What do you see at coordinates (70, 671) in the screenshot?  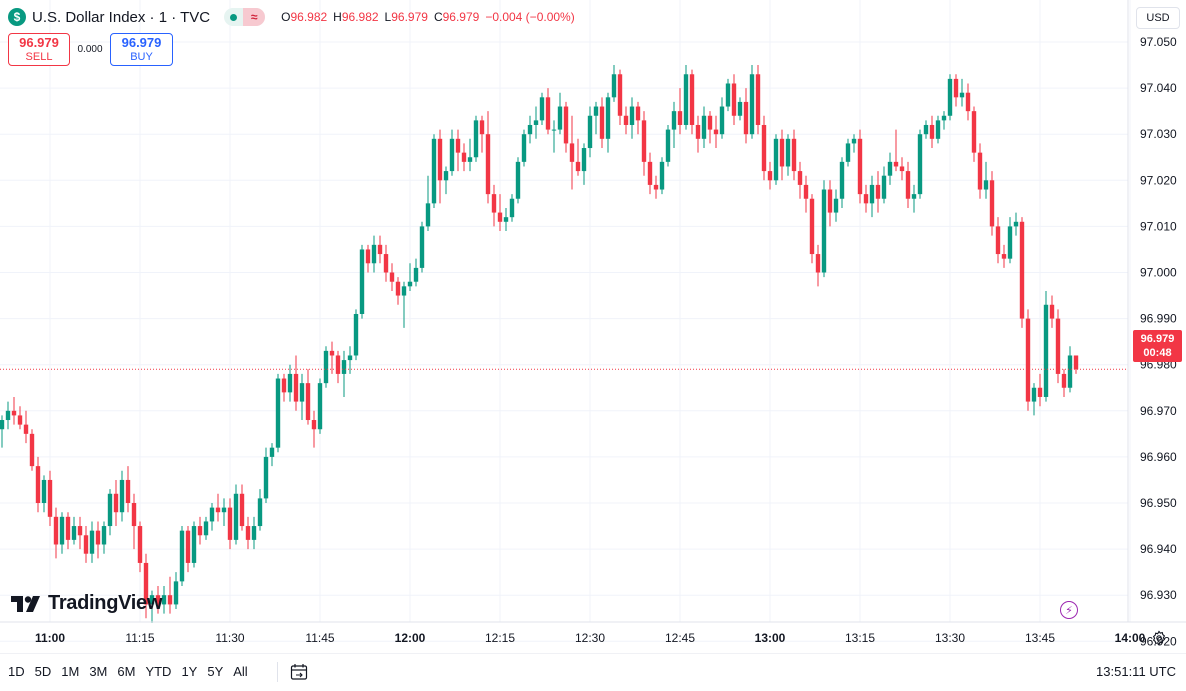 I see `range-1m: 1M` at bounding box center [70, 671].